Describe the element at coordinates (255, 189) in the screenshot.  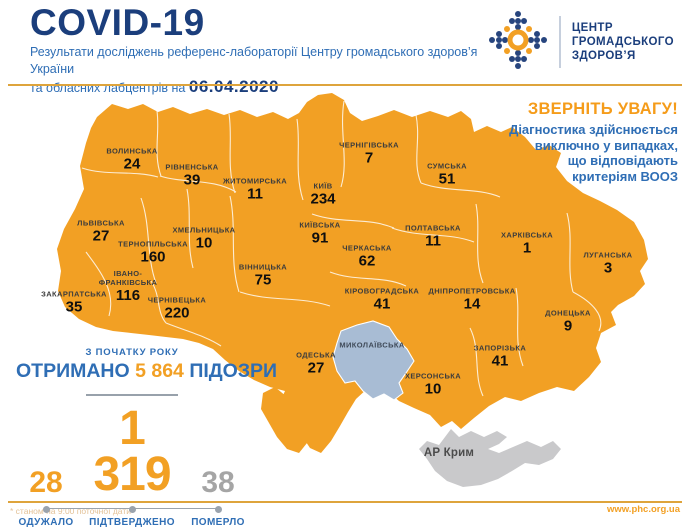
I see `map-region-label: ЖИТОМИРСЬКА 11` at that location.